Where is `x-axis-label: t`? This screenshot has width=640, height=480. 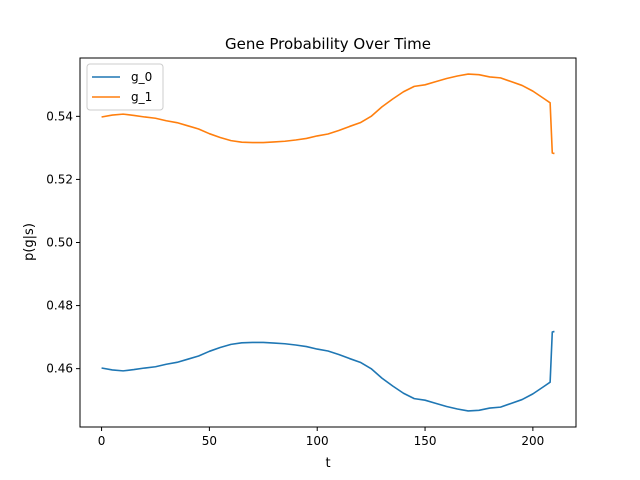
x-axis-label: t is located at coordinates (327, 463).